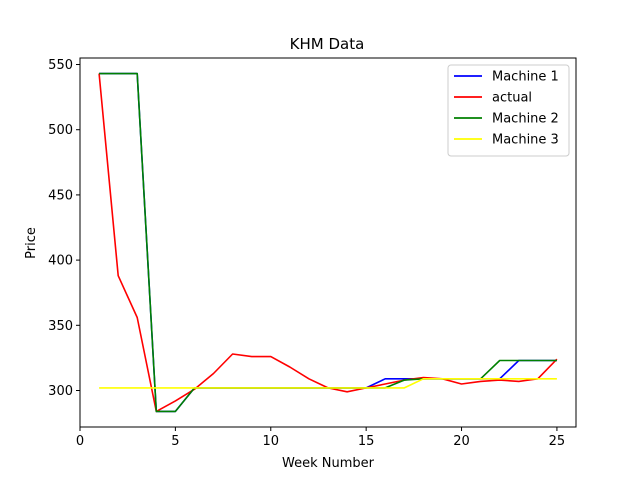 The height and width of the screenshot is (480, 640). Describe the element at coordinates (327, 44) in the screenshot. I see `chart-title: KHM Data` at that location.